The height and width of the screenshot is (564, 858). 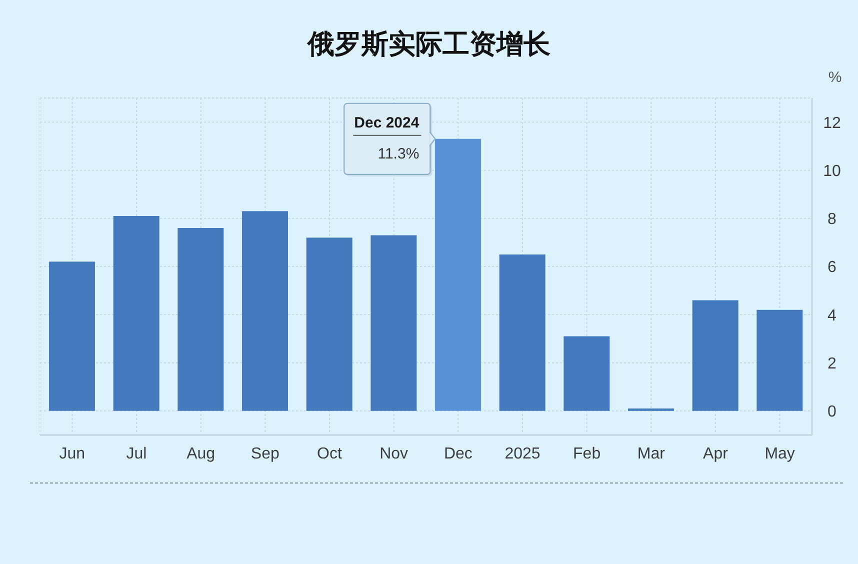 I want to click on x-tick-label: Mar, so click(x=651, y=453).